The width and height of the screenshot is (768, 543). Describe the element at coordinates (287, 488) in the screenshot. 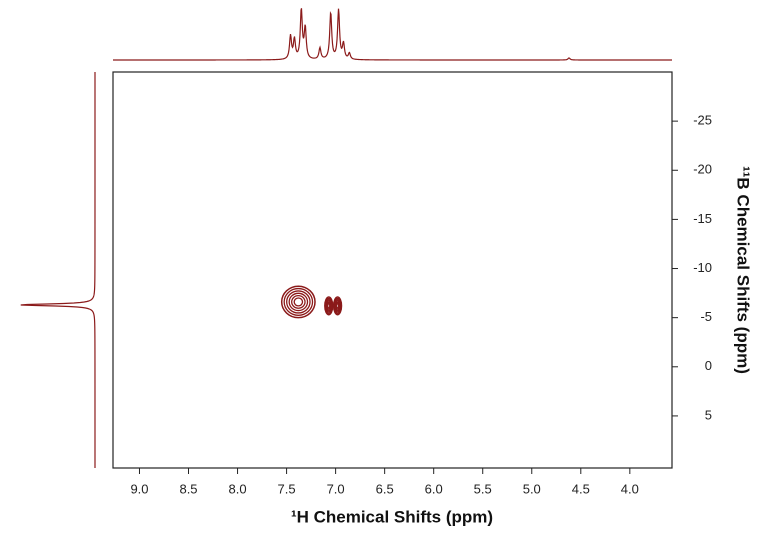

I see `x-tick-label: 7.5` at that location.